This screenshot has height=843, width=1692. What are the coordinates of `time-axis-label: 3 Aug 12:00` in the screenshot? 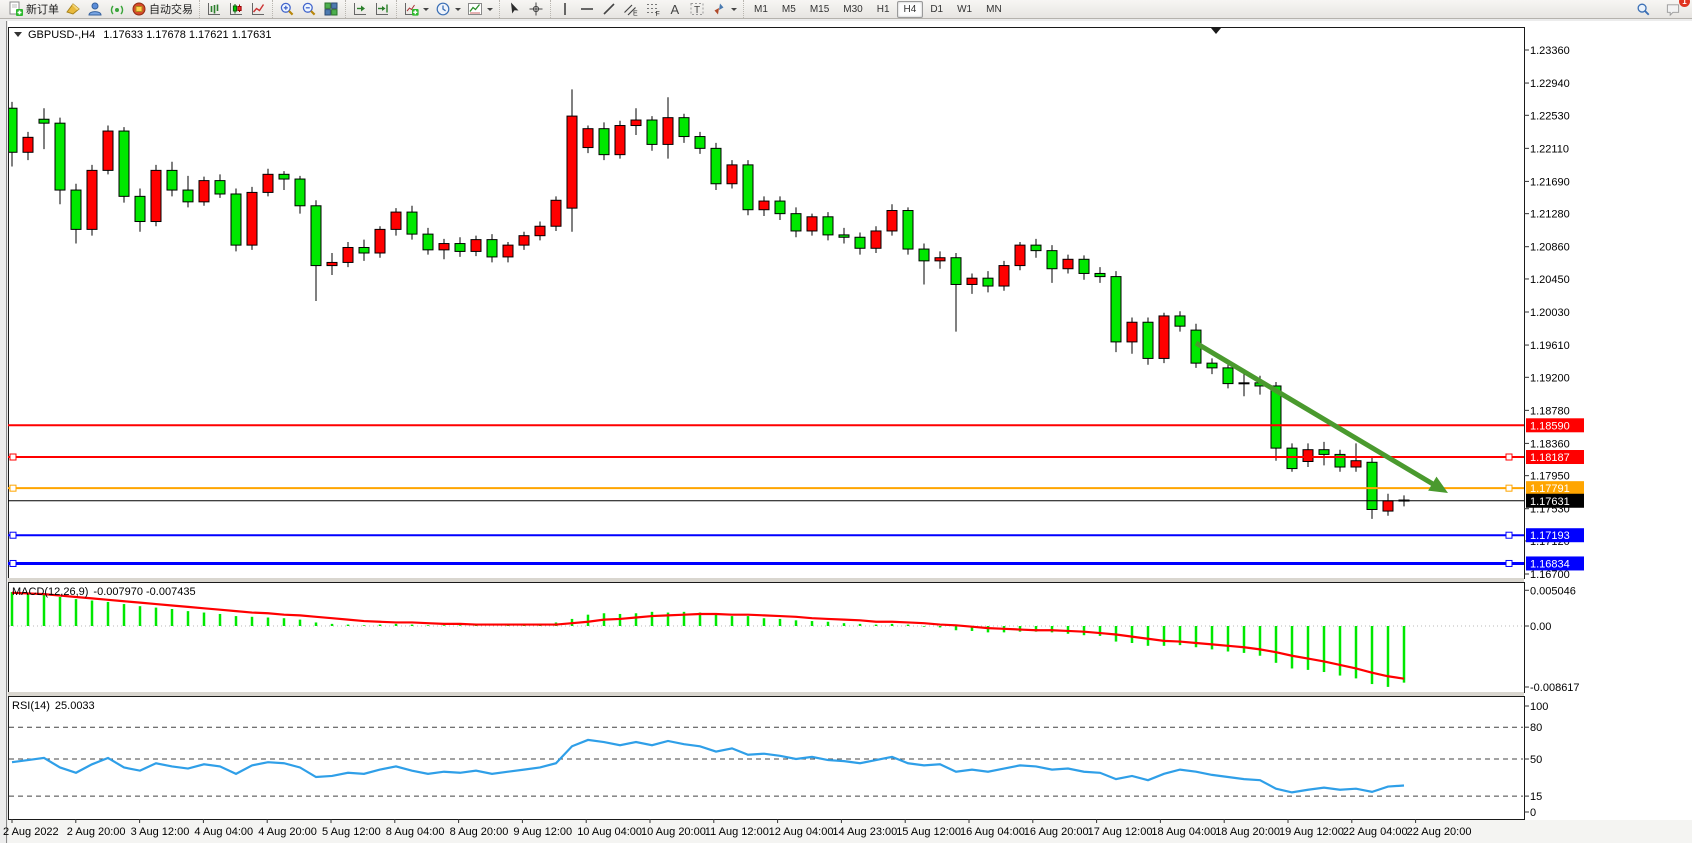 It's located at (160, 832).